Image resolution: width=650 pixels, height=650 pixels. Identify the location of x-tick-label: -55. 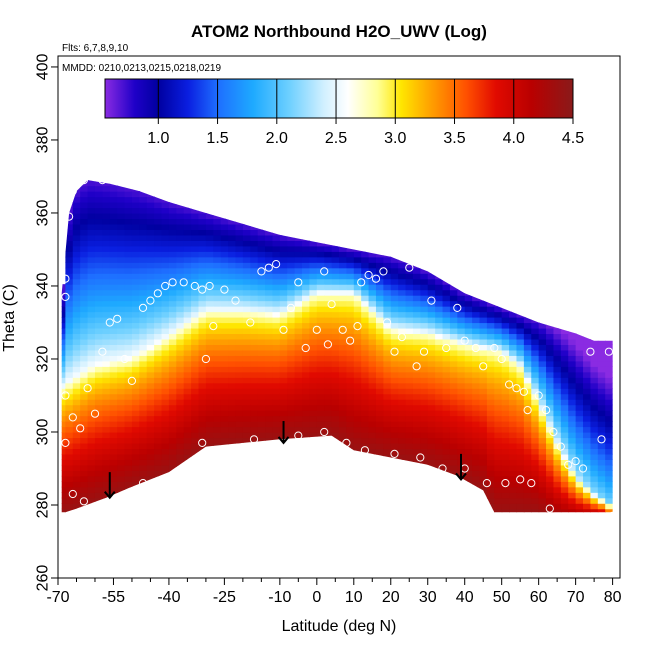
(113, 597).